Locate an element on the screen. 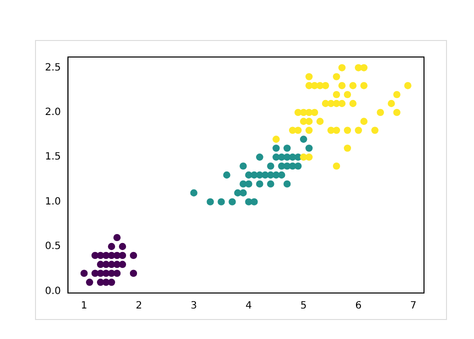  y-tick-label: 2.5 is located at coordinates (52, 68).